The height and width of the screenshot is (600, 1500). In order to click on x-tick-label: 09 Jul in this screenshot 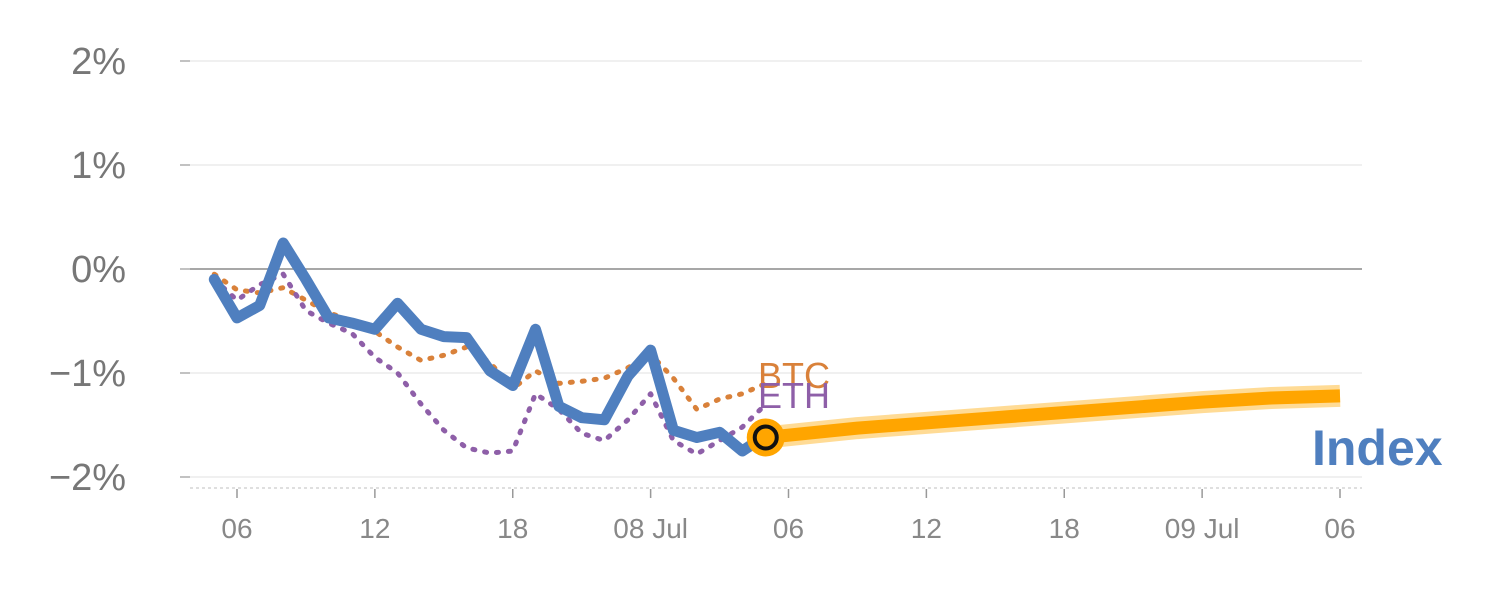, I will do `click(1202, 528)`.